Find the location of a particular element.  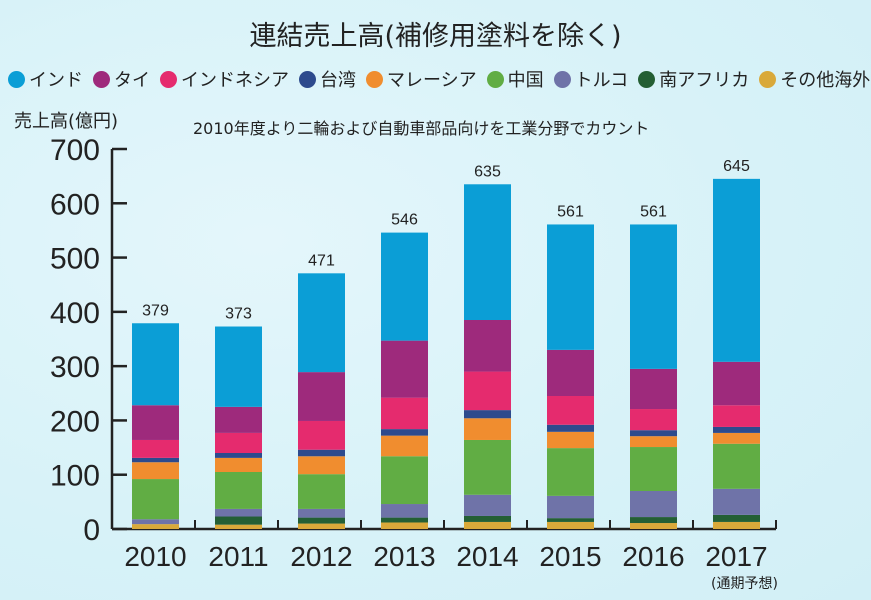

legend-item: その他海外 is located at coordinates (814, 79).